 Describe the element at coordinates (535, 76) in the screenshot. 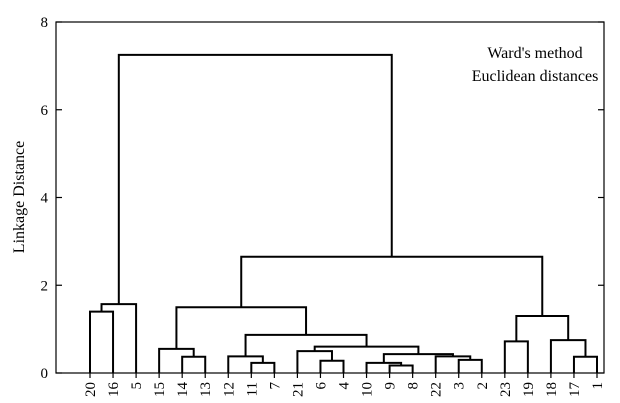

I see `annotation-distance: Euclidean distances` at that location.